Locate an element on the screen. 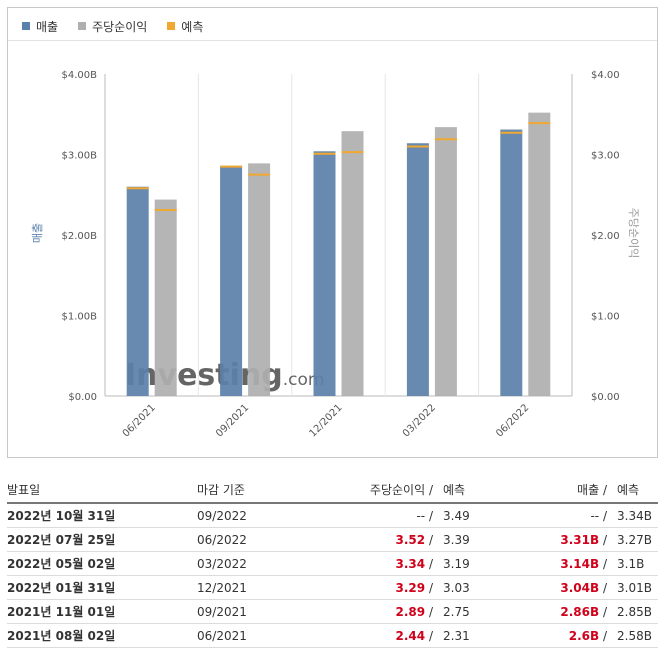 The height and width of the screenshot is (652, 664). header-date: 발표일 is located at coordinates (102, 490).